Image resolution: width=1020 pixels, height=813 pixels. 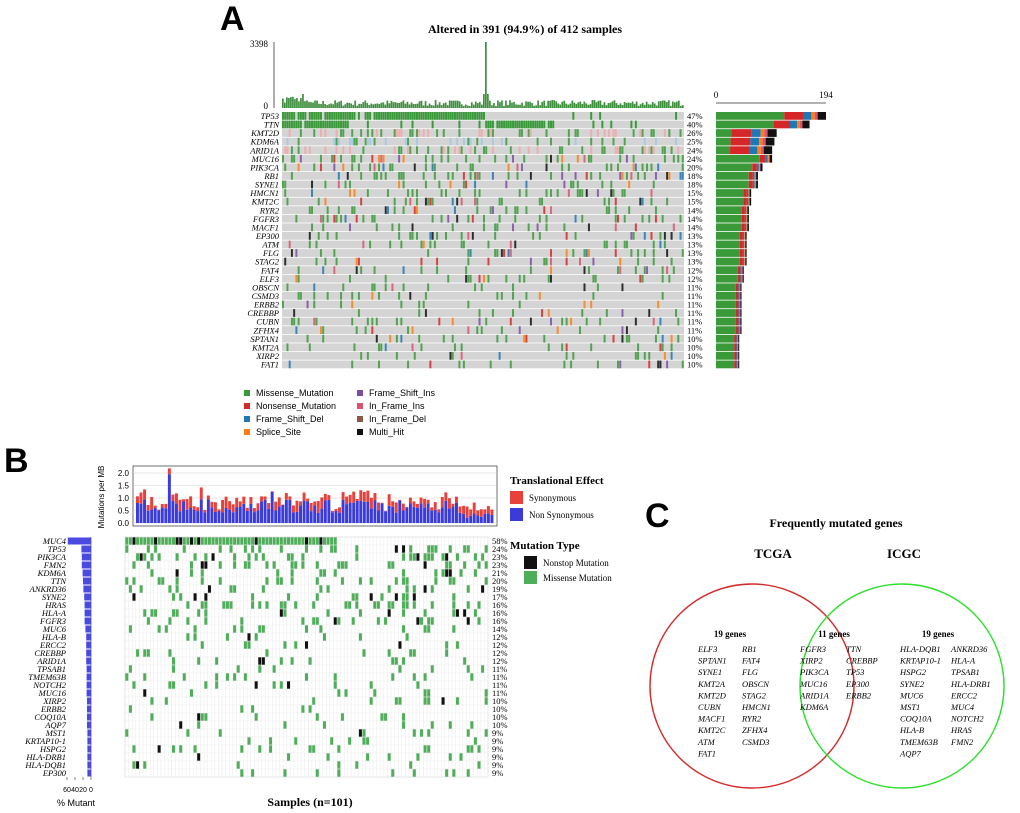 What do you see at coordinates (54, 541) in the screenshot?
I see `gene-label: MUC4` at bounding box center [54, 541].